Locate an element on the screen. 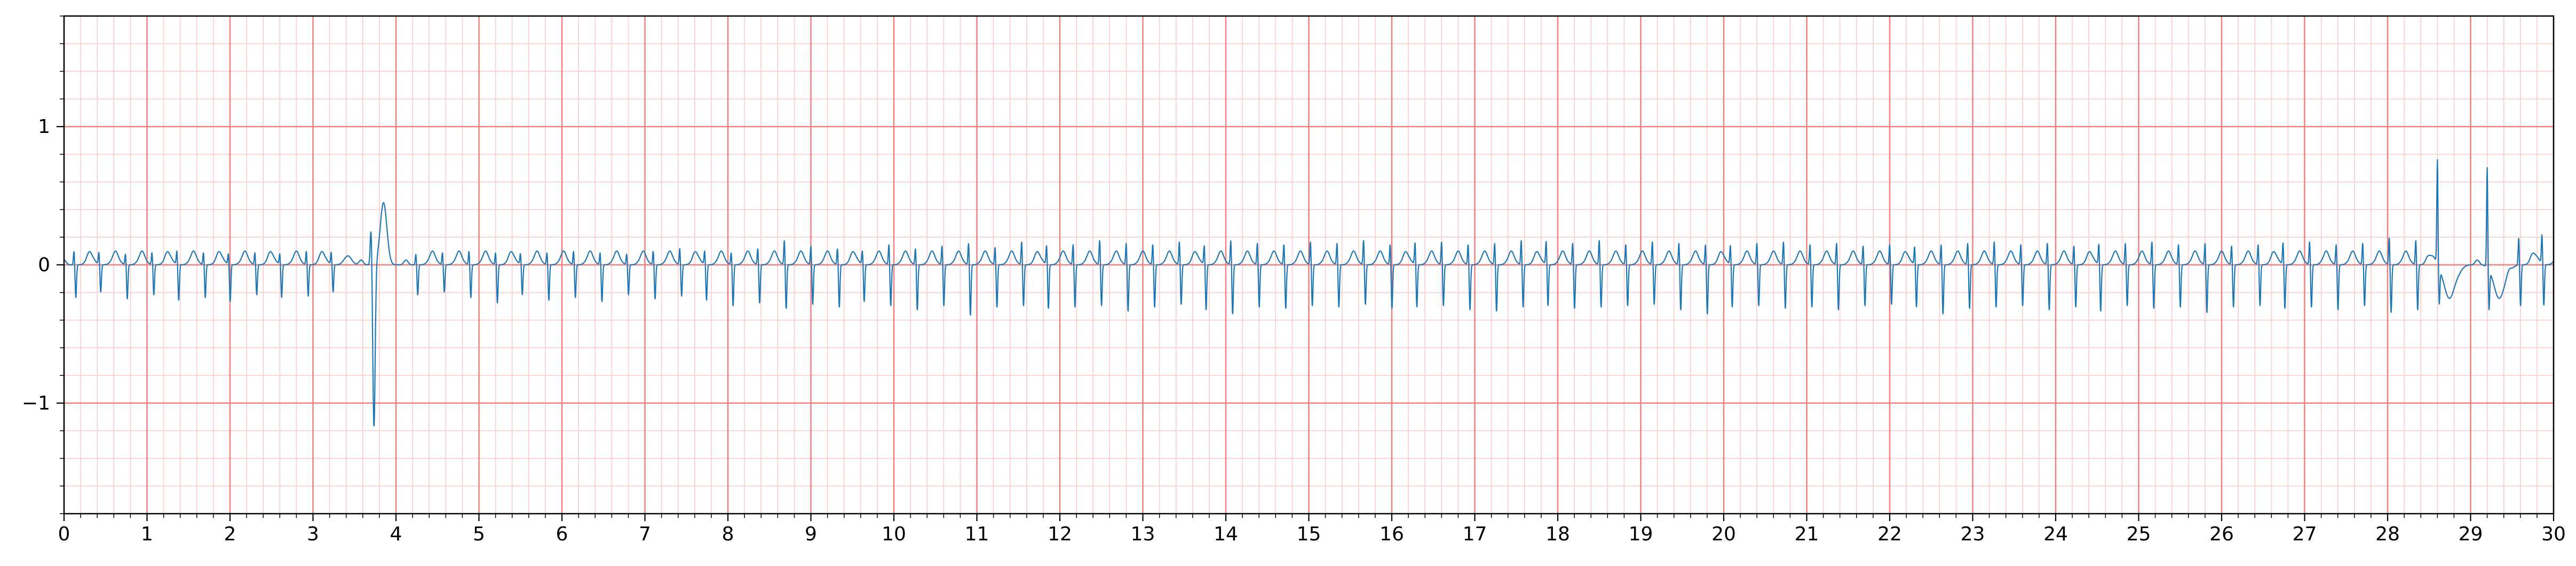 The height and width of the screenshot is (566, 2576). x-tick-label: 3 is located at coordinates (313, 534).